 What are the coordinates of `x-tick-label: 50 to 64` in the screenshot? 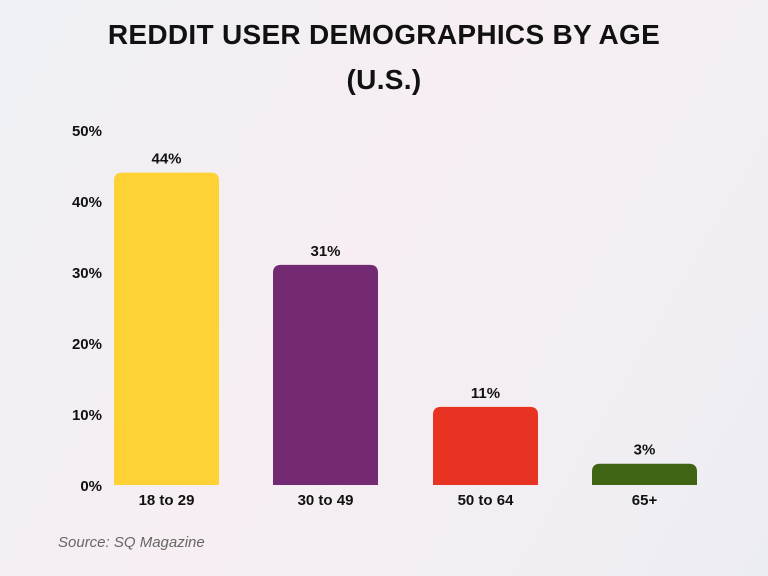 It's located at (486, 500).